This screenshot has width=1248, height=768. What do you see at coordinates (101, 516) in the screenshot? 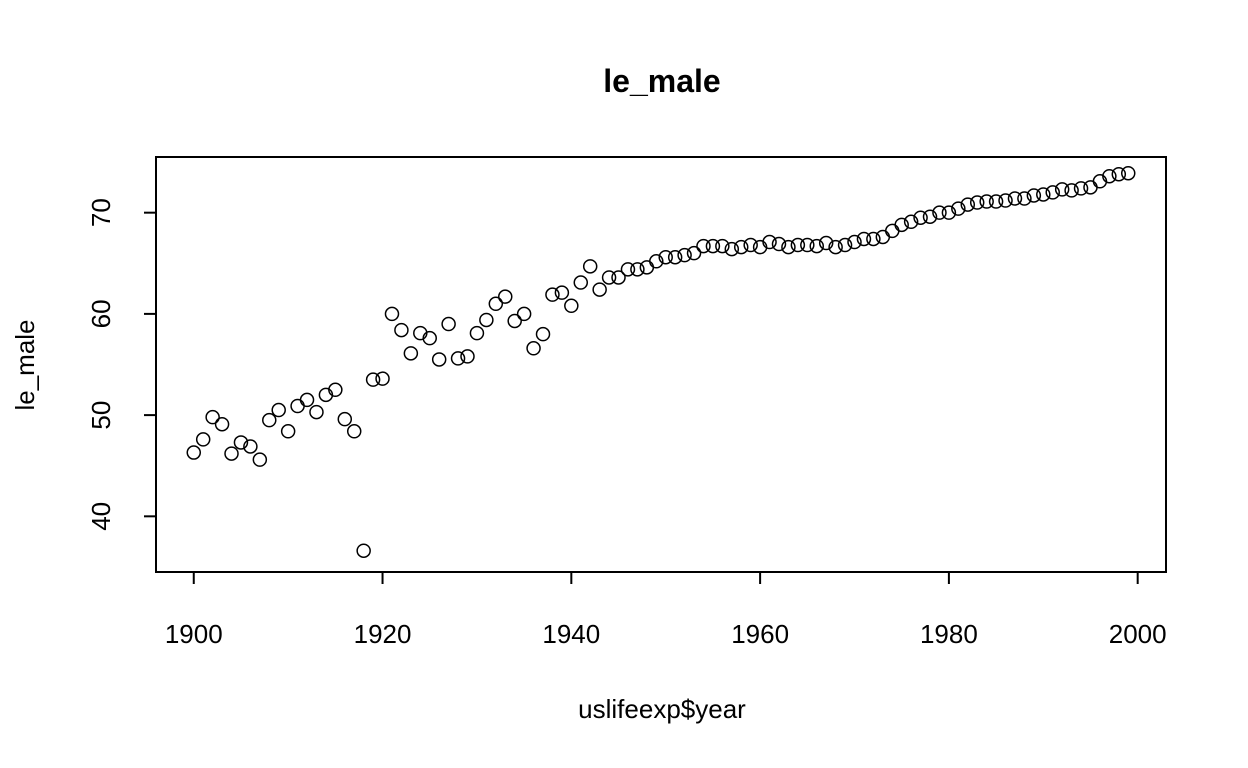
I see `y-tick-label: 40` at bounding box center [101, 516].